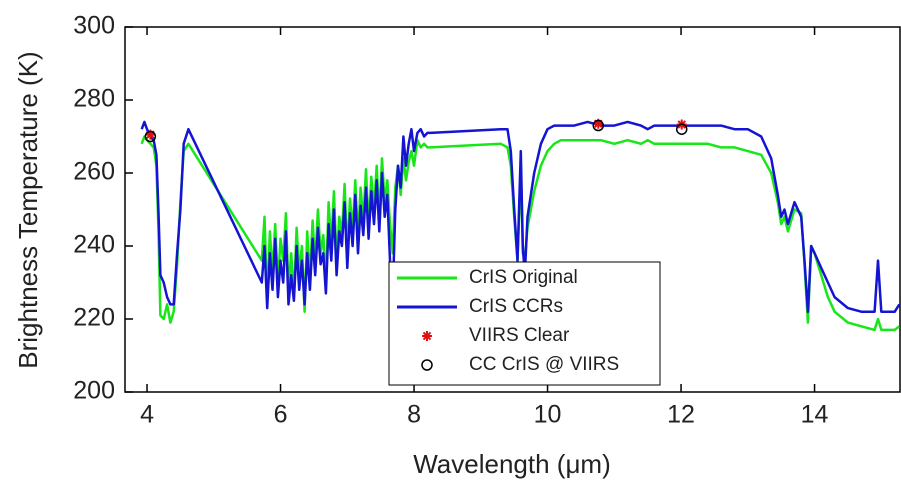  I want to click on legend-label: CC CrIS @ VIIRS, so click(544, 364).